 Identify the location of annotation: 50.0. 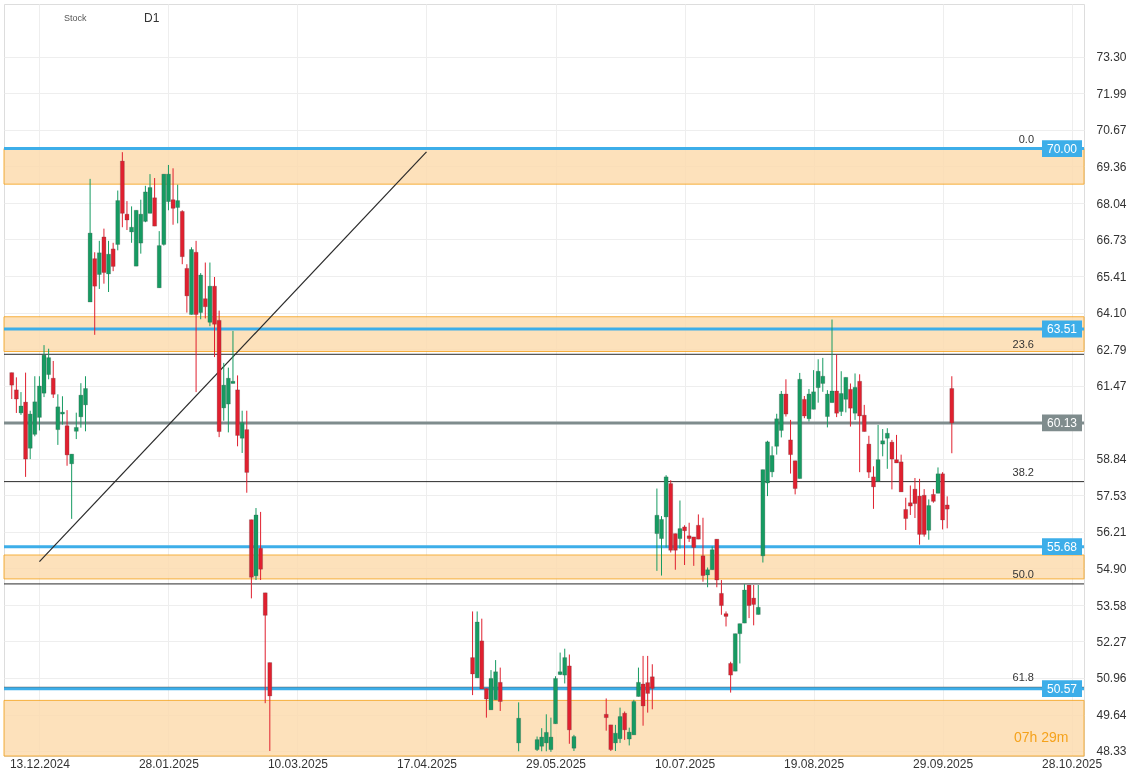
(1023, 573).